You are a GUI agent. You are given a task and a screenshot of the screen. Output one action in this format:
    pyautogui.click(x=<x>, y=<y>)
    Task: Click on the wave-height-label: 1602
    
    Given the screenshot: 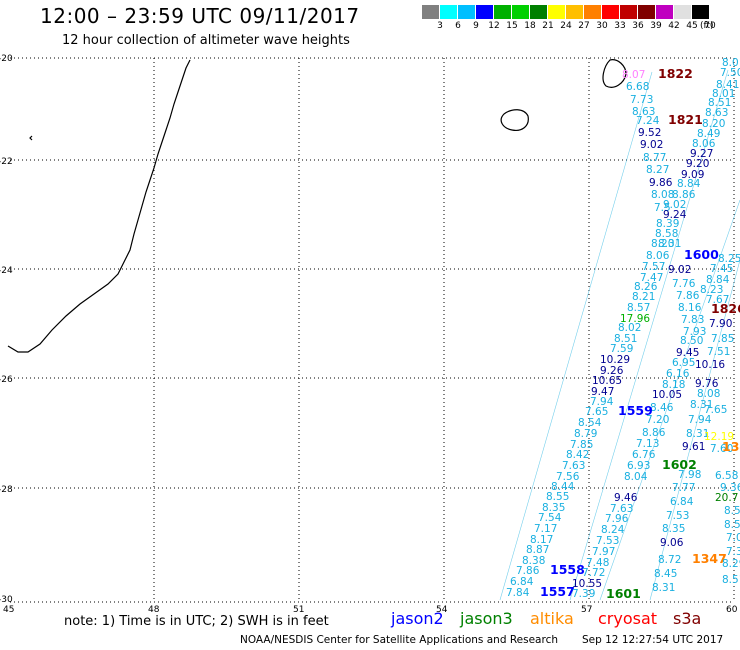 What is the action you would take?
    pyautogui.click(x=679, y=464)
    